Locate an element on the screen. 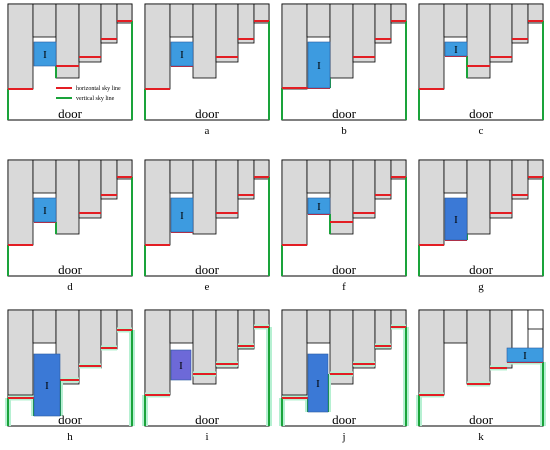  panel-caption: g is located at coordinates (481, 287).